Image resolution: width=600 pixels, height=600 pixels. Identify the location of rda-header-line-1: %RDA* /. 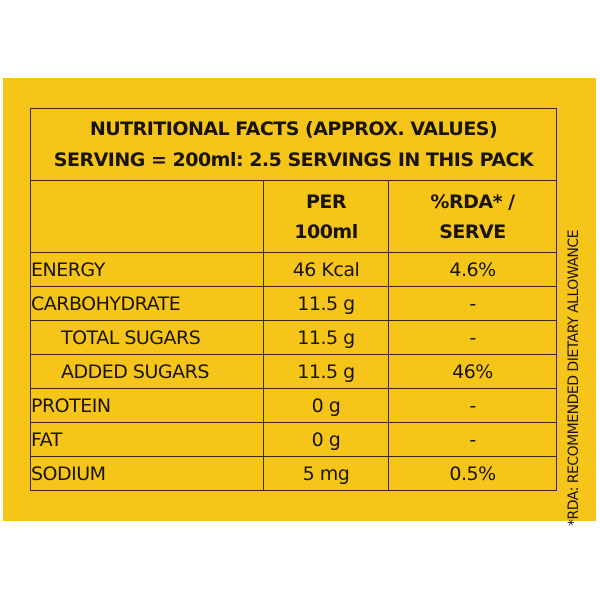
(472, 201).